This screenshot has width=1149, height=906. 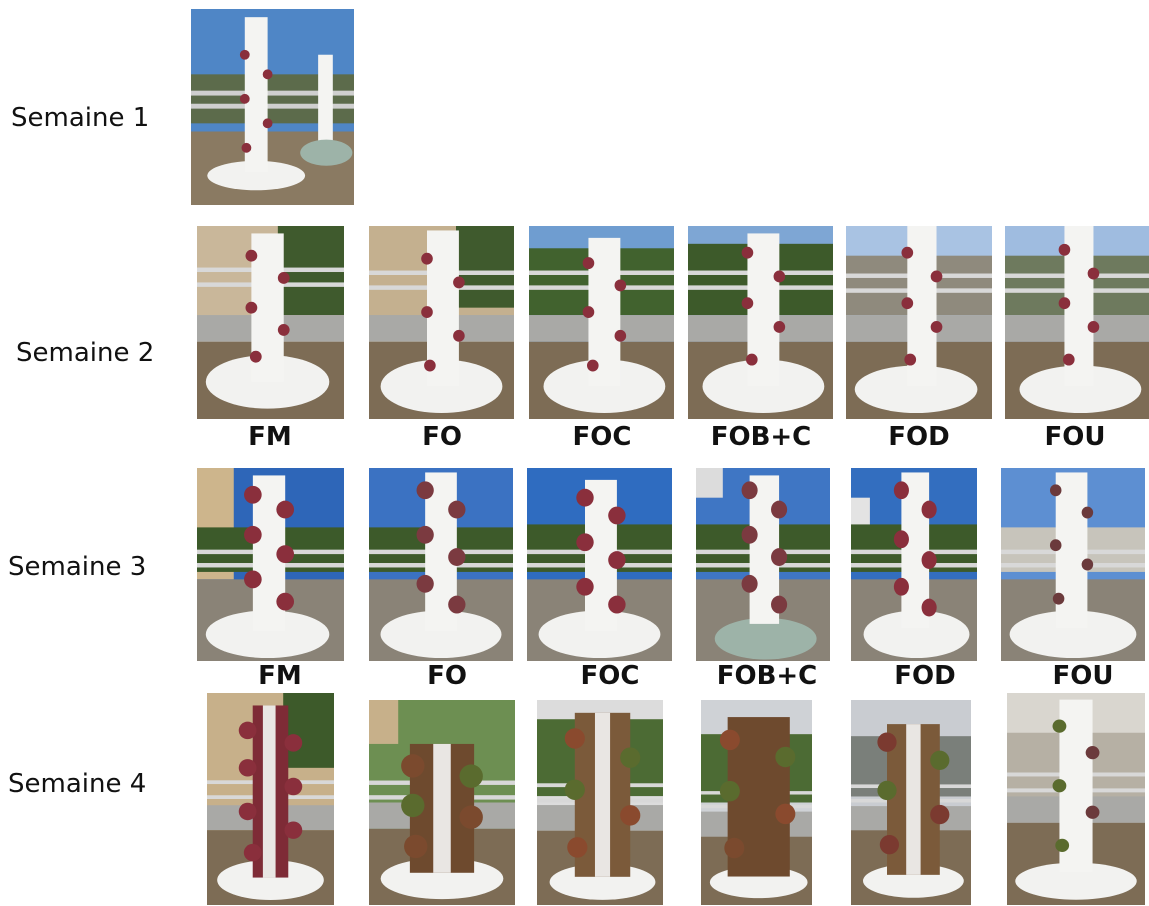 What do you see at coordinates (1076, 799) in the screenshot?
I see `week-4-photo-FOU` at bounding box center [1076, 799].